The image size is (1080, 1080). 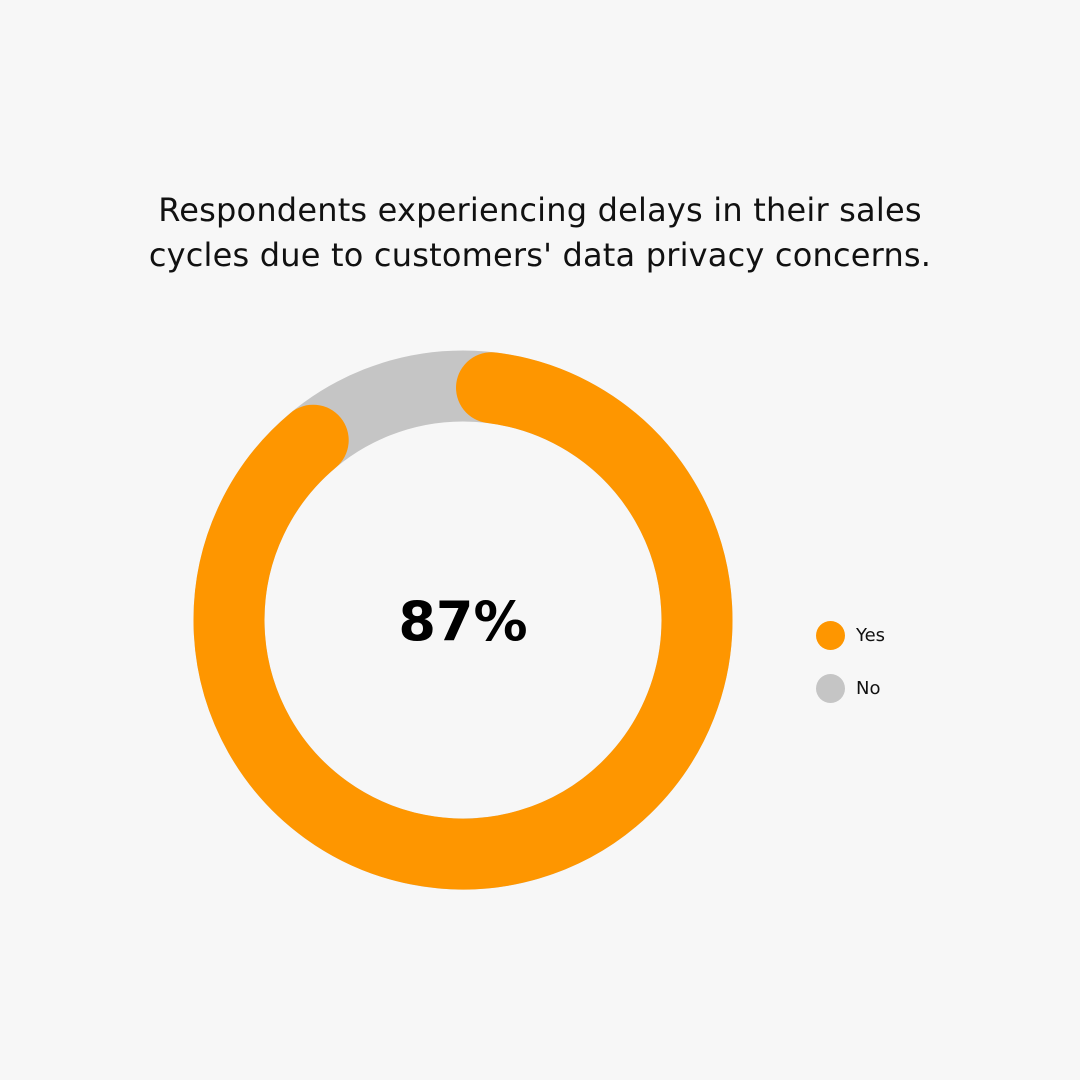 I want to click on chart-legend: Yes No, so click(x=916, y=673).